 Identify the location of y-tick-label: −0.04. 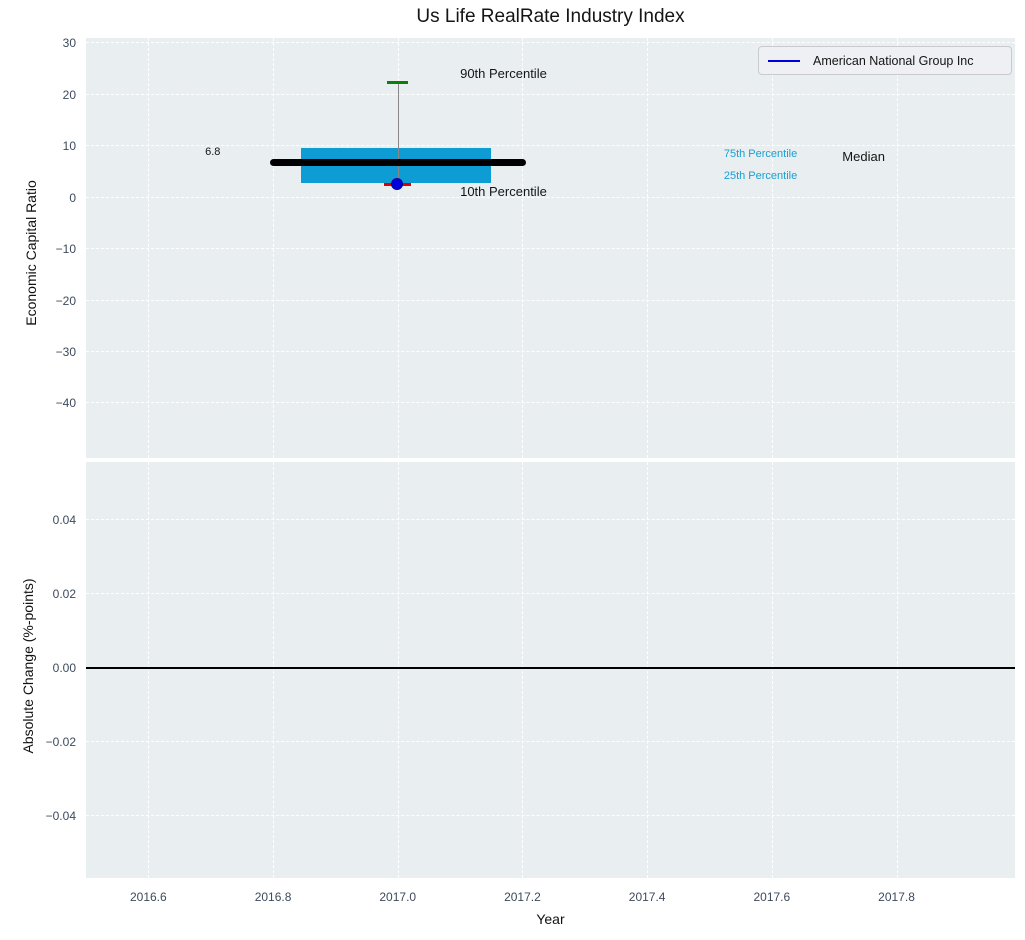
(60, 816).